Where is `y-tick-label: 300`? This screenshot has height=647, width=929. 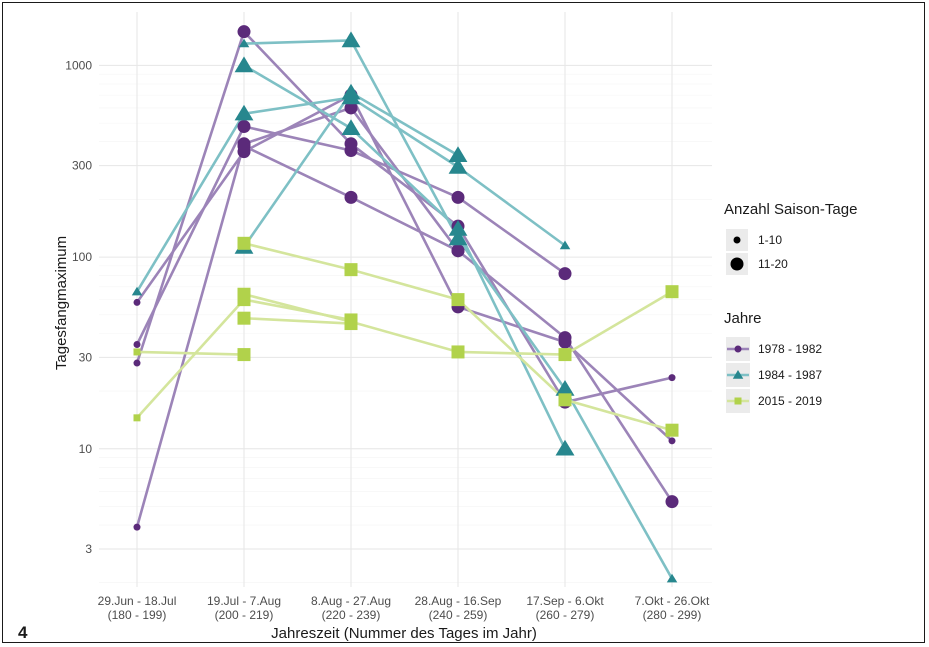
y-tick-label: 300 is located at coordinates (82, 166).